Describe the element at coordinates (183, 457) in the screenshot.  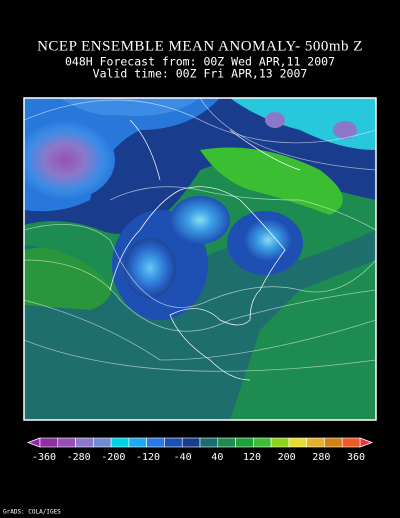
I see `colorbar-label: -40` at that location.